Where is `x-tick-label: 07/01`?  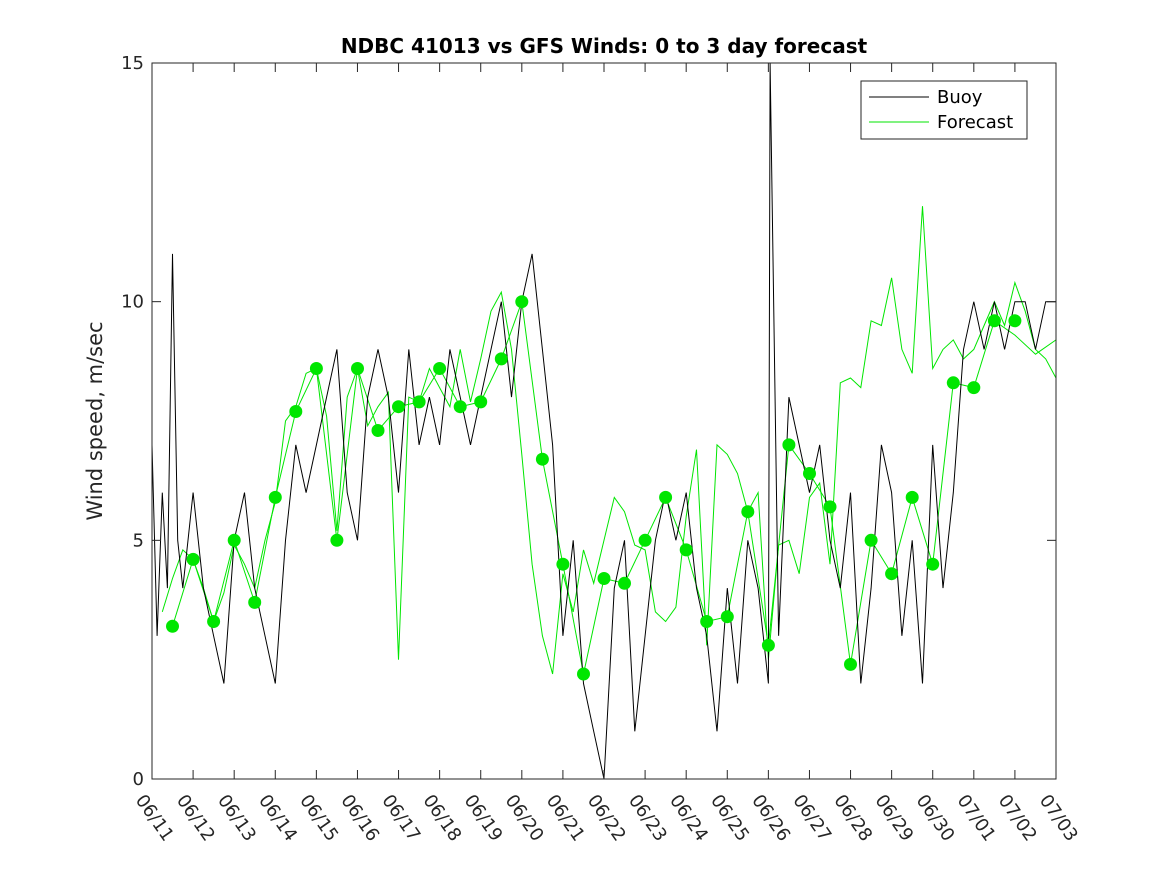
x-tick-label: 07/01 is located at coordinates (976, 818).